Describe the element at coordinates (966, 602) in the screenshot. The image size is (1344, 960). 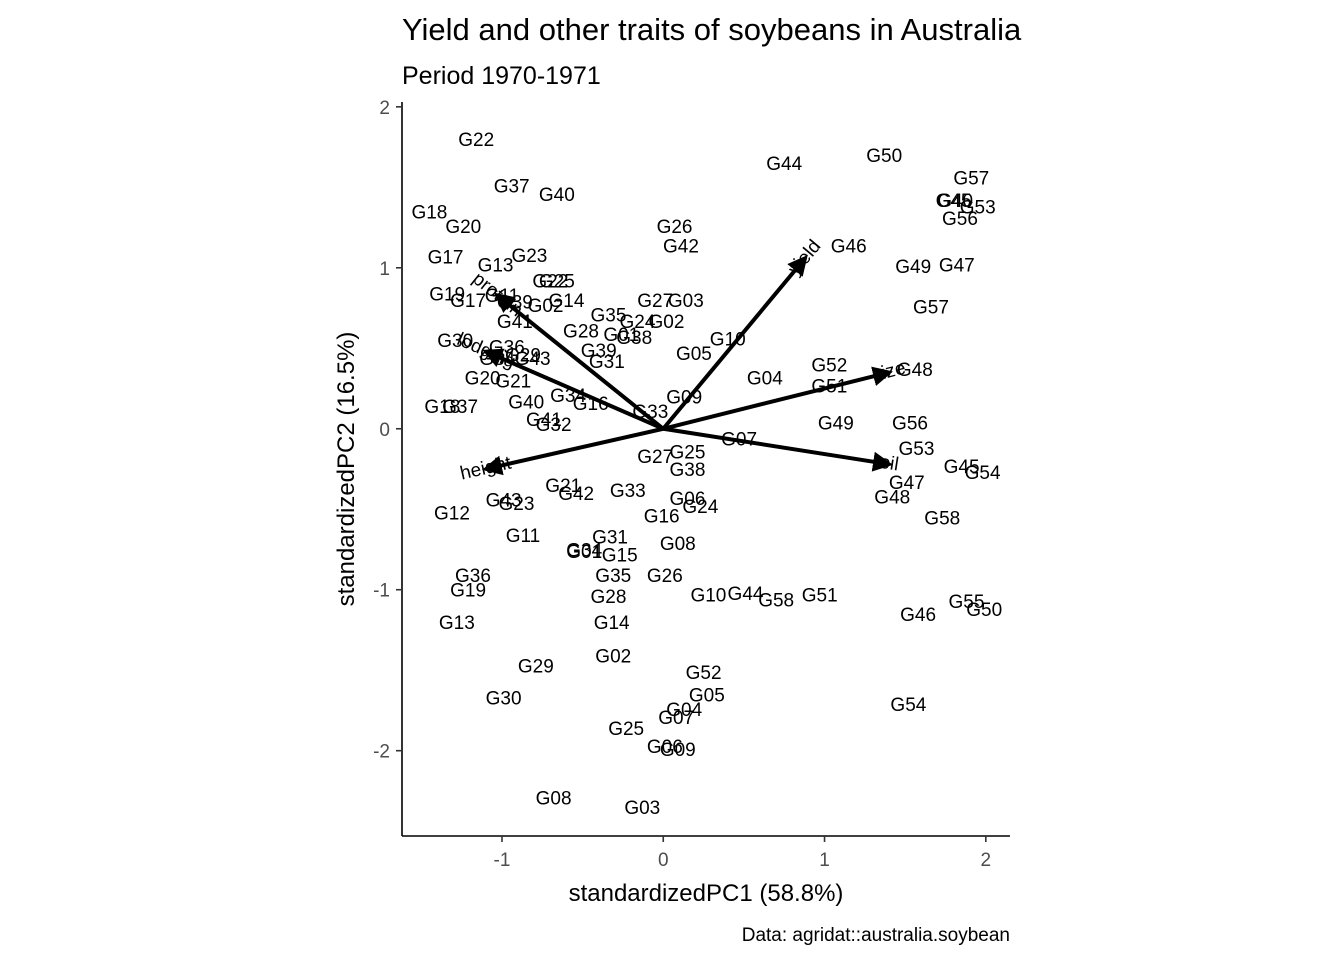
I see `genotype-point-label: G55` at that location.